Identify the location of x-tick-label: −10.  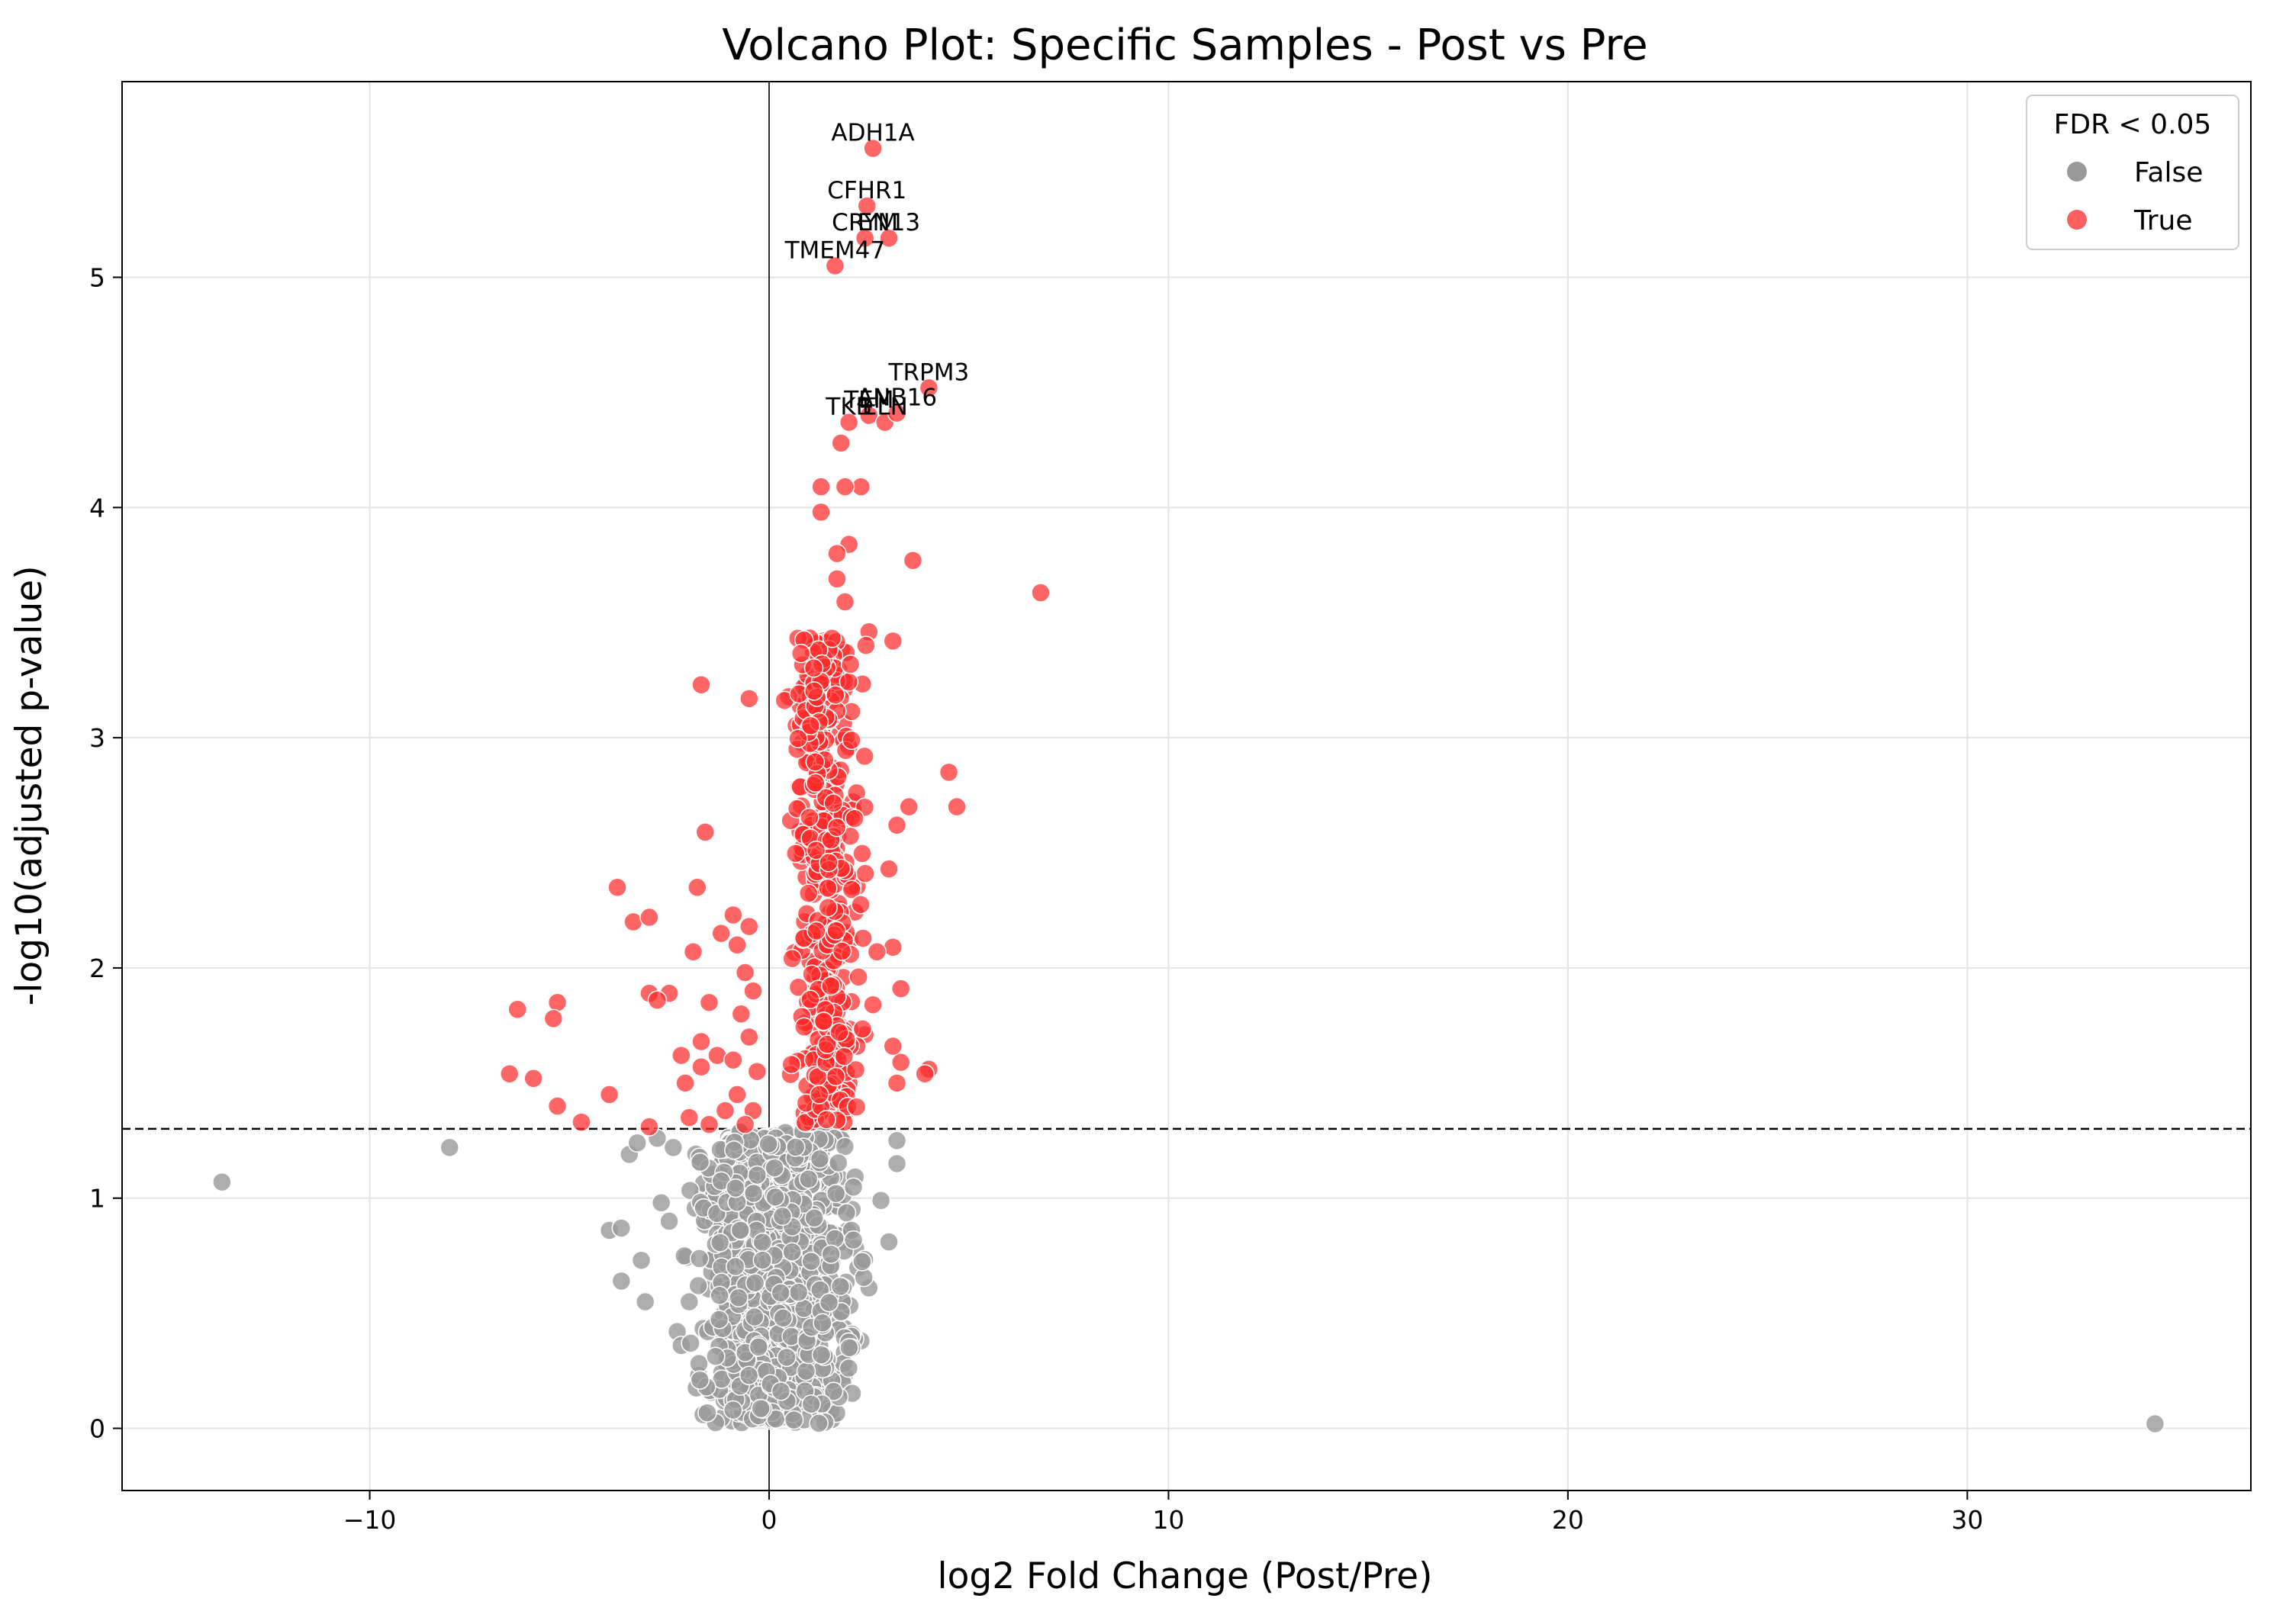
(370, 1520).